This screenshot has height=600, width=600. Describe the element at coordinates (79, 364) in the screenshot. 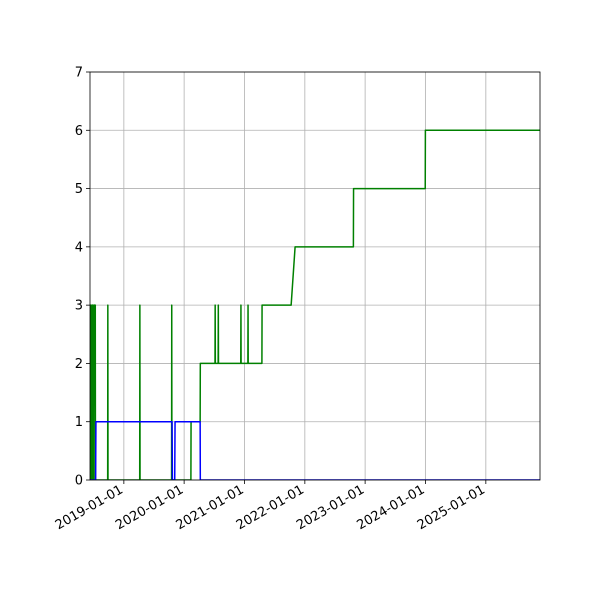

I see `y-tick-label: 2` at that location.